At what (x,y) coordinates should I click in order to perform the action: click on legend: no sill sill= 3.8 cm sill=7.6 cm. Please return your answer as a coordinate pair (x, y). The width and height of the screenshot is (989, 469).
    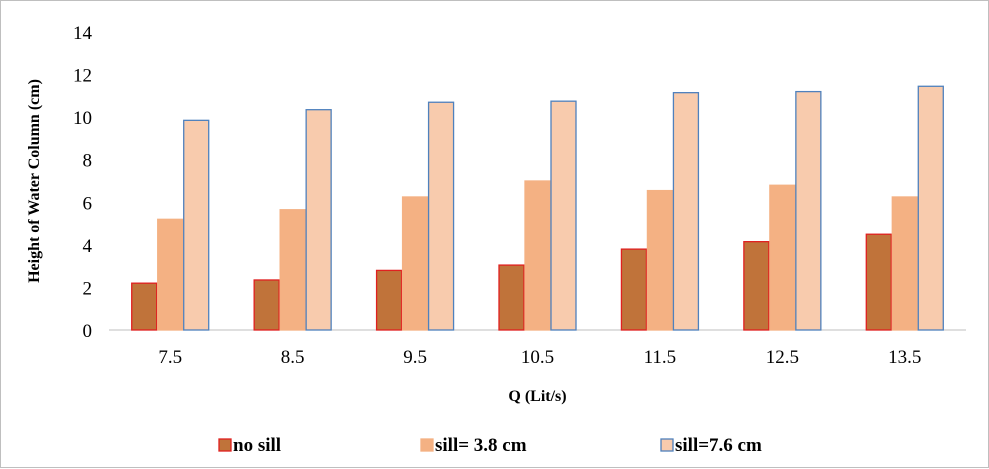
    Looking at the image, I should click on (490, 445).